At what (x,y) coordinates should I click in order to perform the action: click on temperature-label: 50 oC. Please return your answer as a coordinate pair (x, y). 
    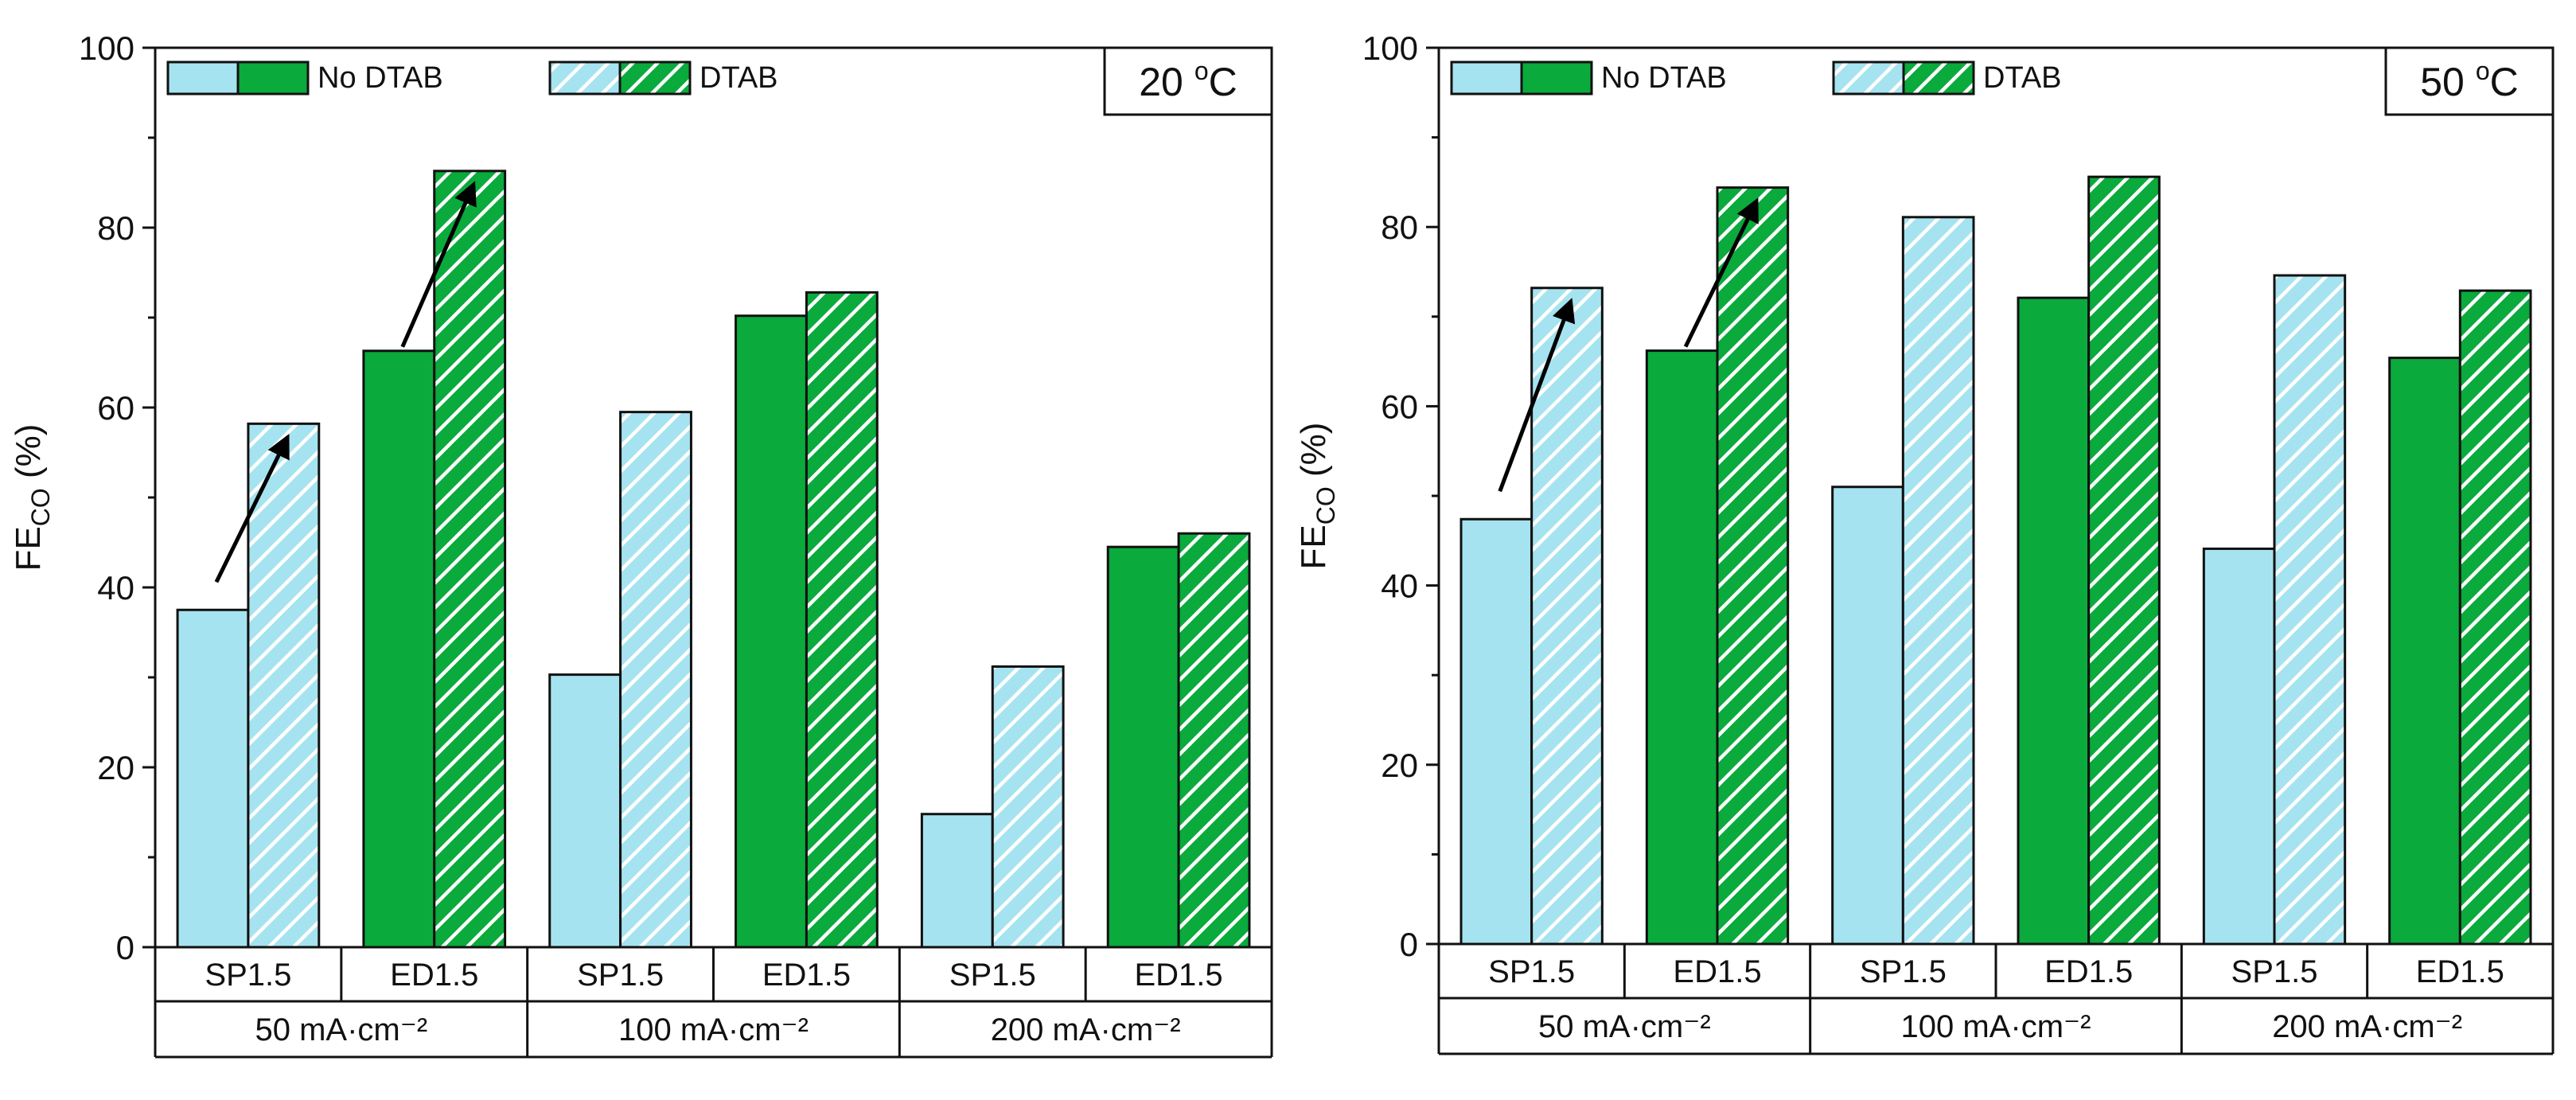
    Looking at the image, I should click on (2469, 80).